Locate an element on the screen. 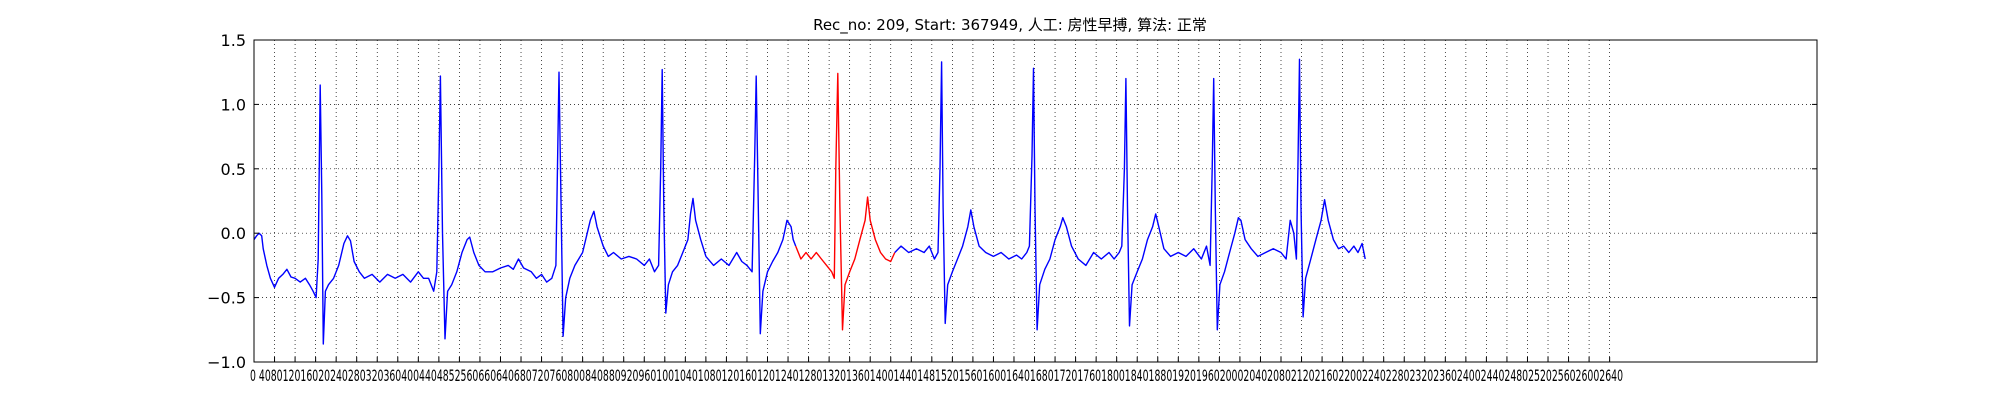  y-tick-label: 1.0 is located at coordinates (233, 104).